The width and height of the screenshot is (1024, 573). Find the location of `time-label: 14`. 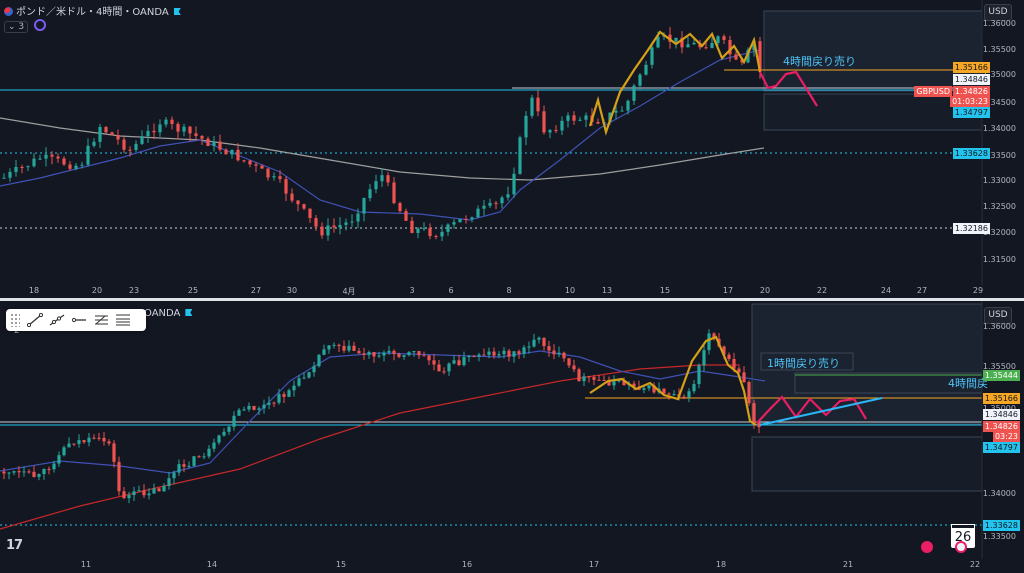

time-label: 14 is located at coordinates (212, 564).